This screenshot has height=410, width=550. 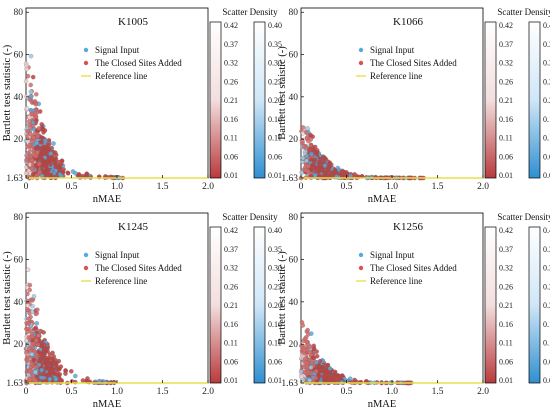 I want to click on x-axis-title: nMAE, so click(x=107, y=404).